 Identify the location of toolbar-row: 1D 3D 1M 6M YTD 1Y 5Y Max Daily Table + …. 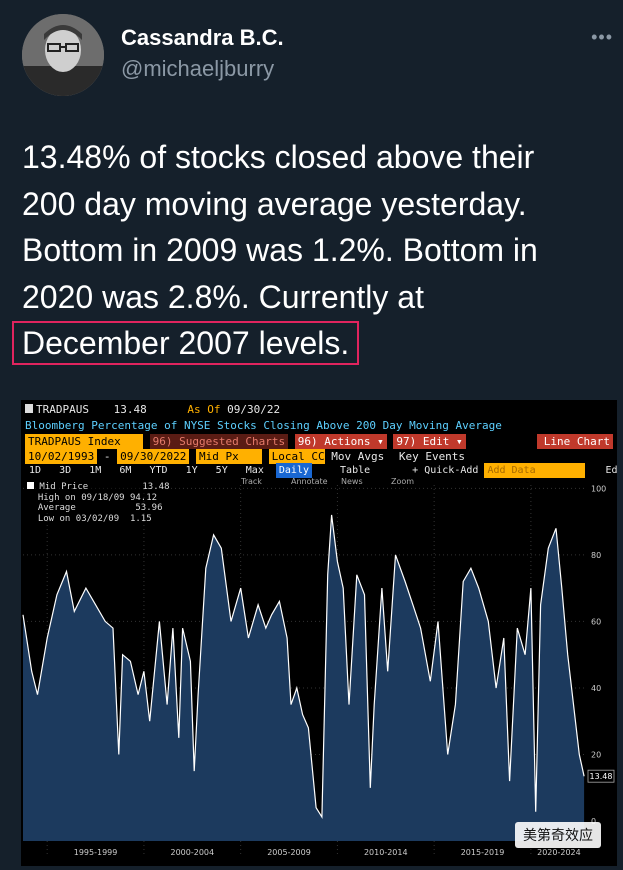
(323, 470).